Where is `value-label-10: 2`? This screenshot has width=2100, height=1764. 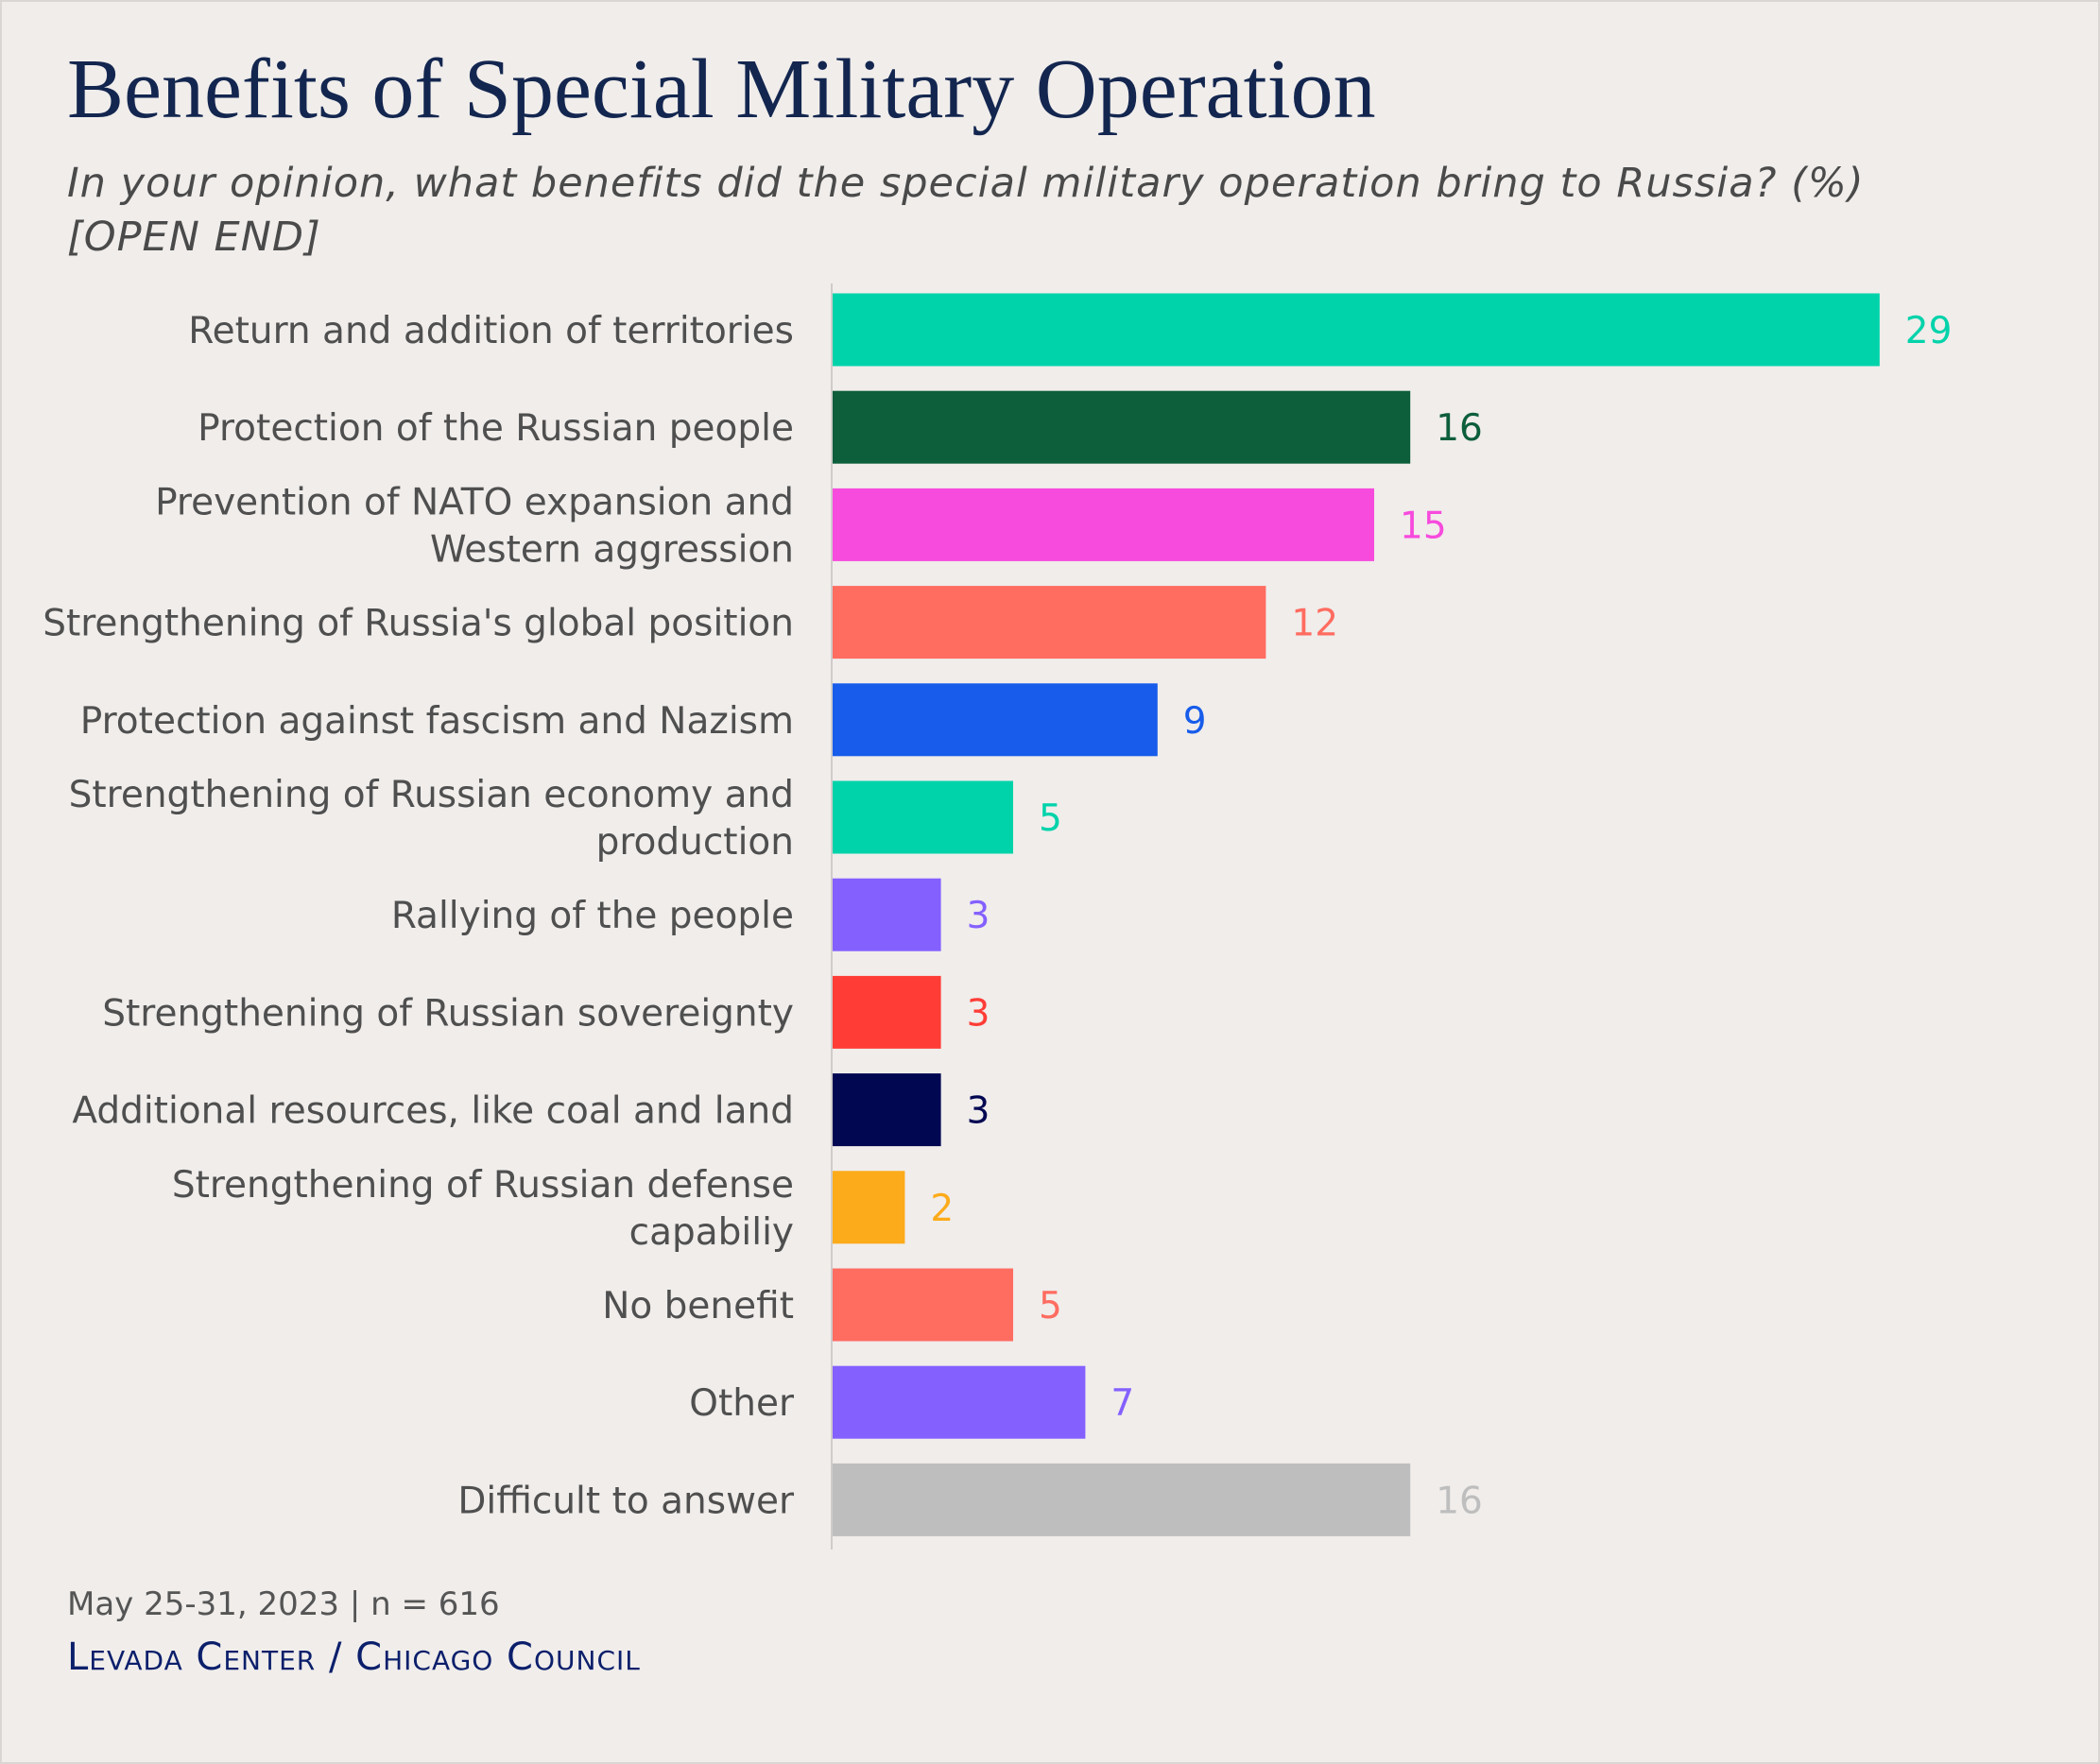
value-label-10: 2 is located at coordinates (942, 1209).